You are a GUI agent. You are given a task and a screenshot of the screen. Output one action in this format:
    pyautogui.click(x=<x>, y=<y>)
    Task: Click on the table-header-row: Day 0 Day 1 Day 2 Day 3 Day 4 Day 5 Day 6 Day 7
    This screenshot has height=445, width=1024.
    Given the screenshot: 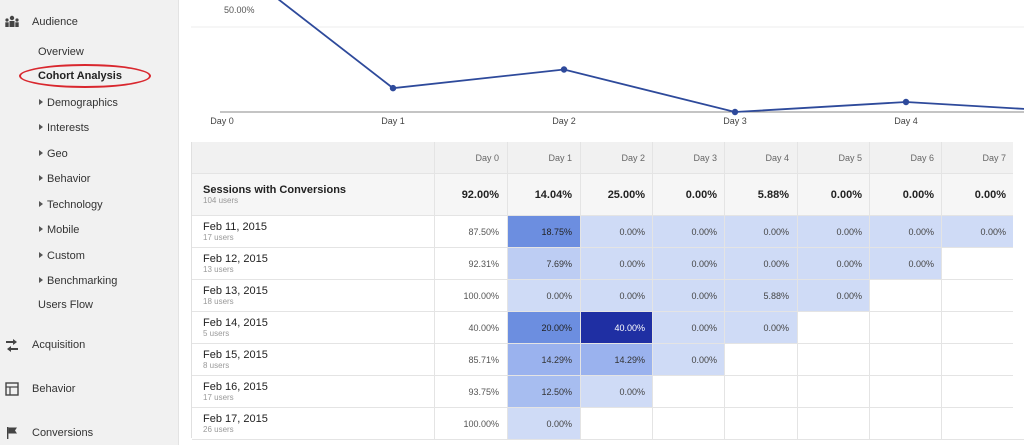 What is the action you would take?
    pyautogui.click(x=608, y=158)
    